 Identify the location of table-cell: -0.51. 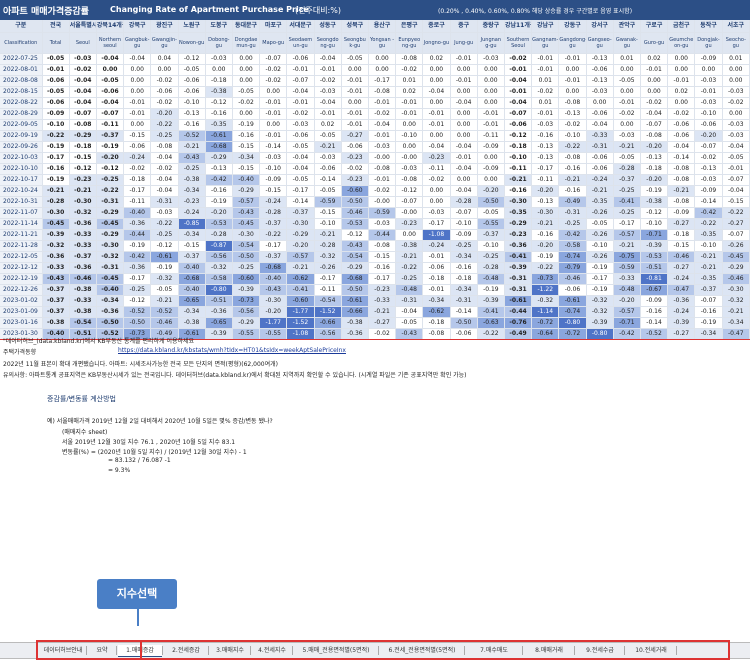
(83, 334).